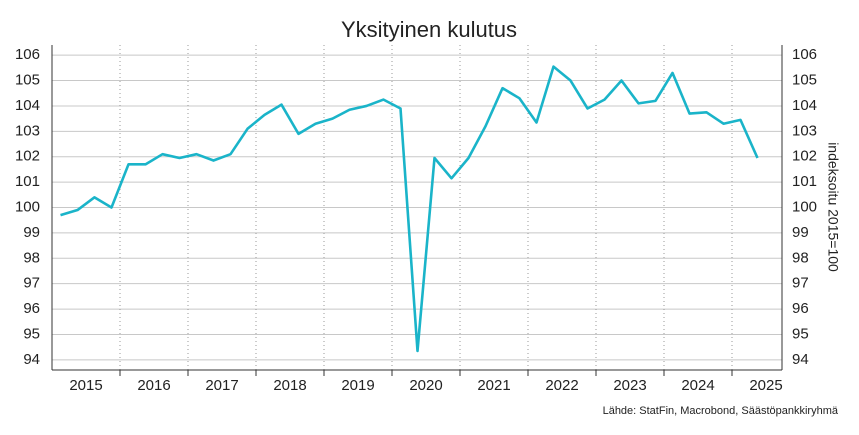 The height and width of the screenshot is (435, 859). Describe the element at coordinates (697, 385) in the screenshot. I see `x-tick-label: 2024` at that location.